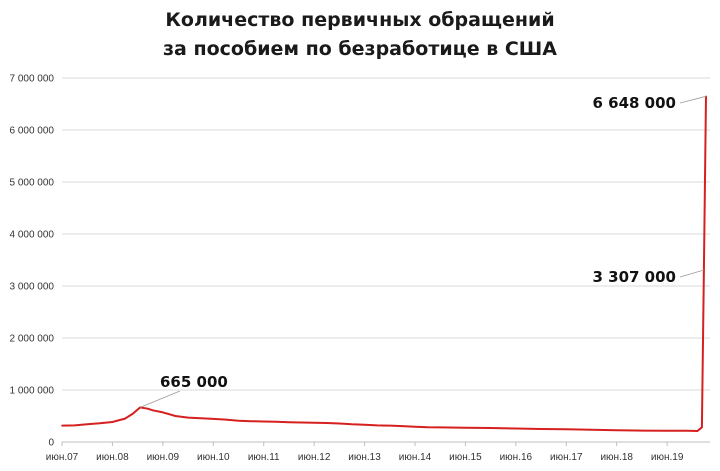 The width and height of the screenshot is (720, 471). What do you see at coordinates (112, 457) in the screenshot?
I see `x-tick-label: июн.08` at bounding box center [112, 457].